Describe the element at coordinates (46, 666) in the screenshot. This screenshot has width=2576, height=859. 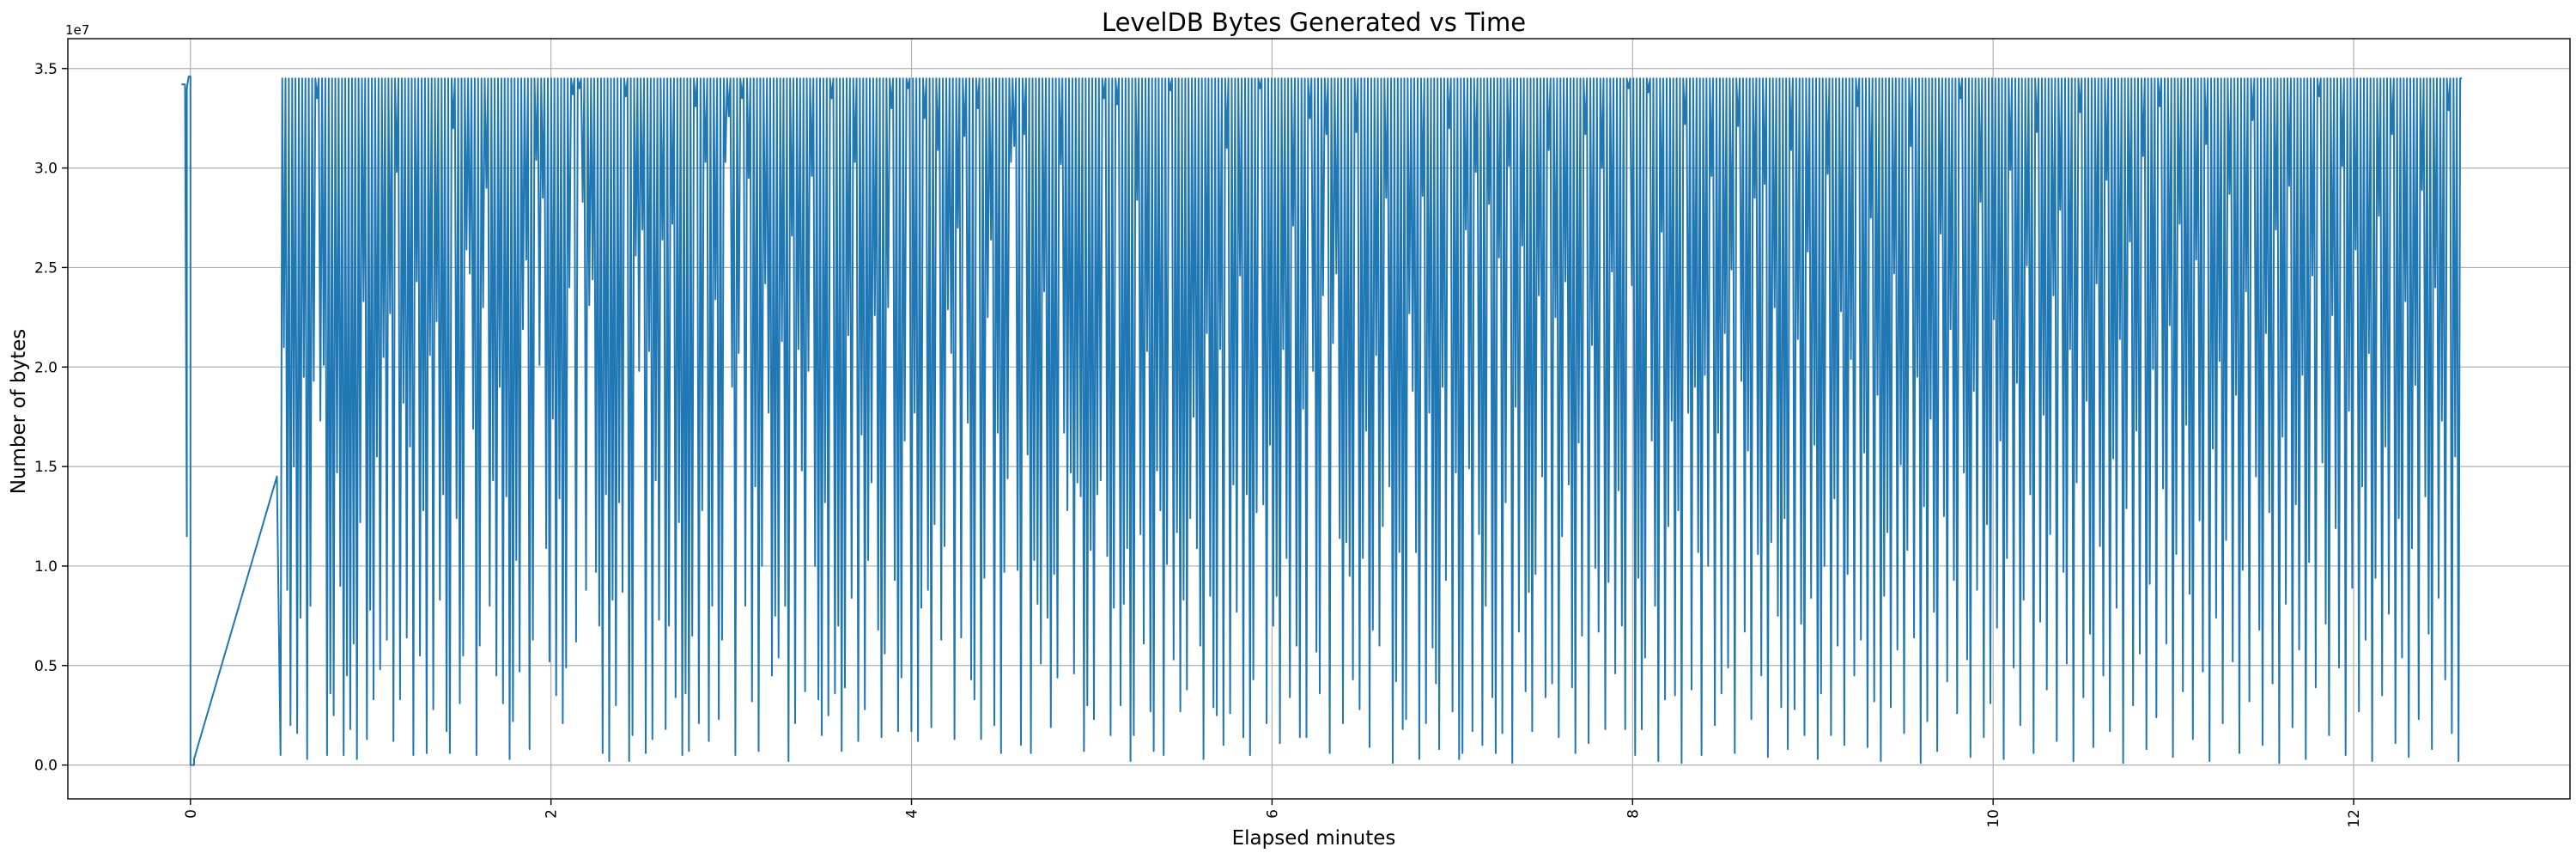
I see `y-tick-label: 0.5` at that location.